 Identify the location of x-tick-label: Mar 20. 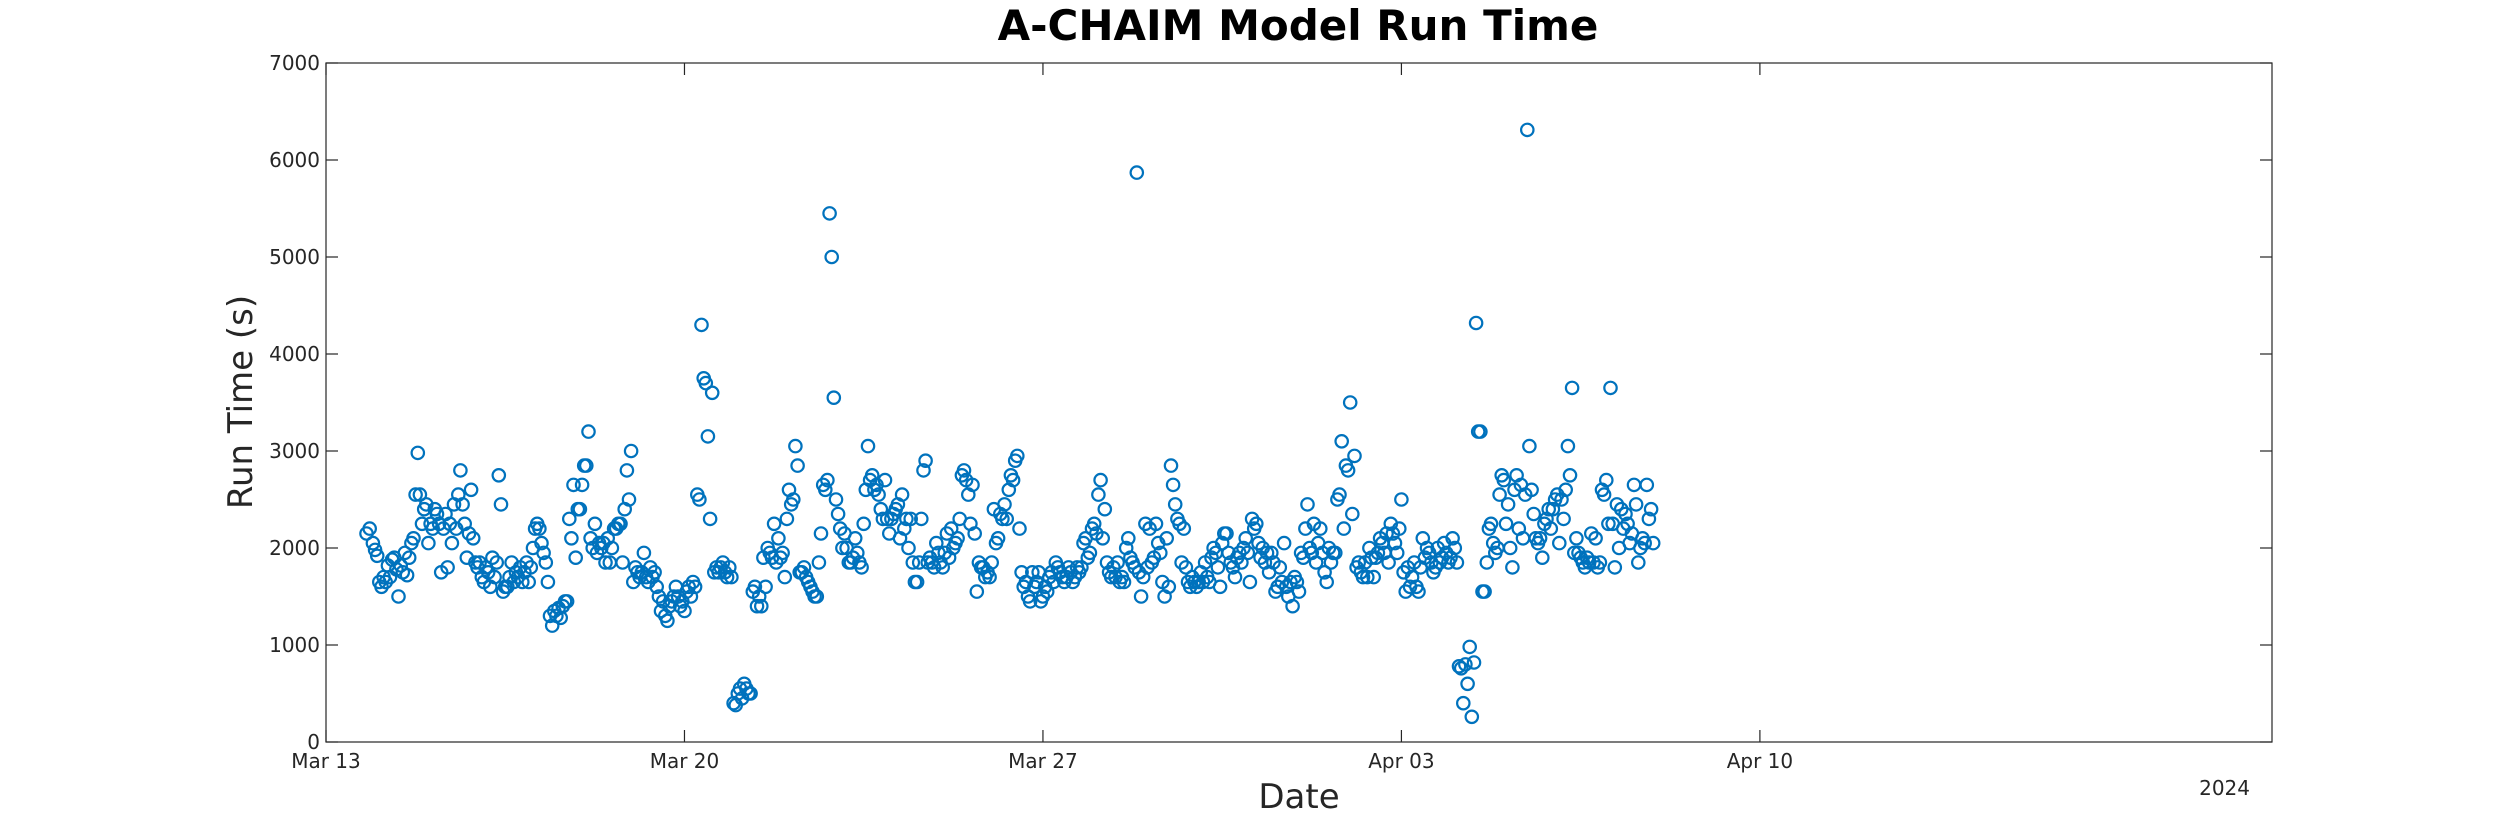
(685, 761).